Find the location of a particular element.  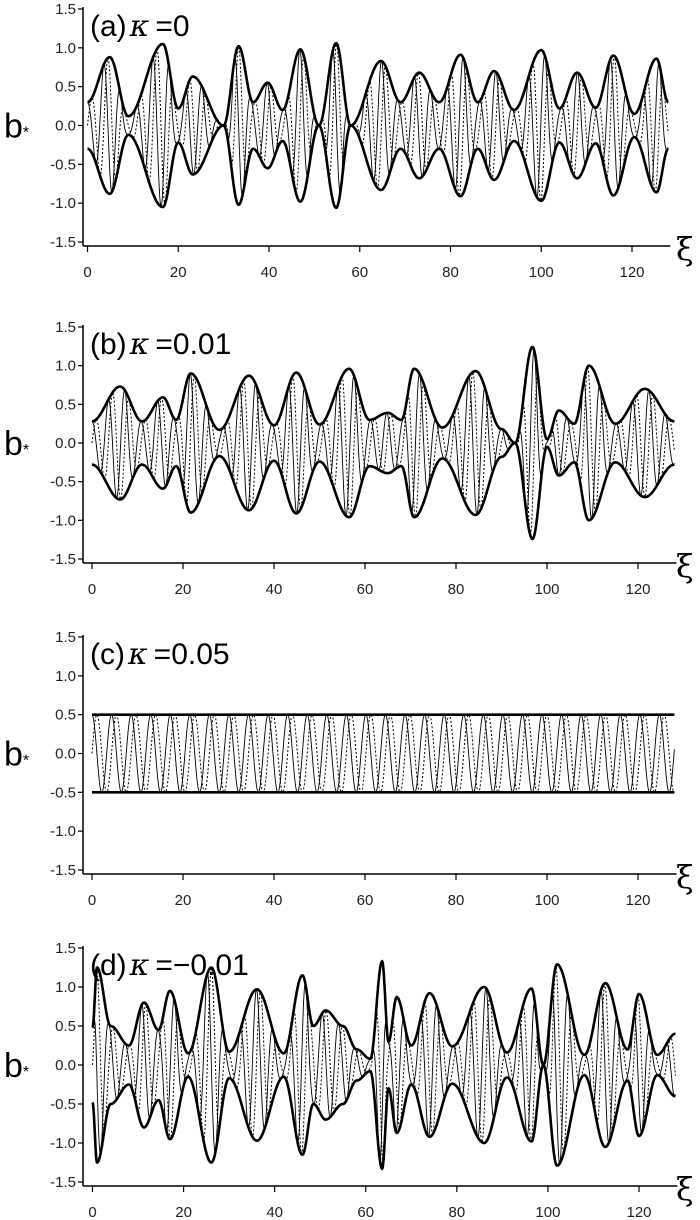

panel-label: (d) is located at coordinates (108, 965).